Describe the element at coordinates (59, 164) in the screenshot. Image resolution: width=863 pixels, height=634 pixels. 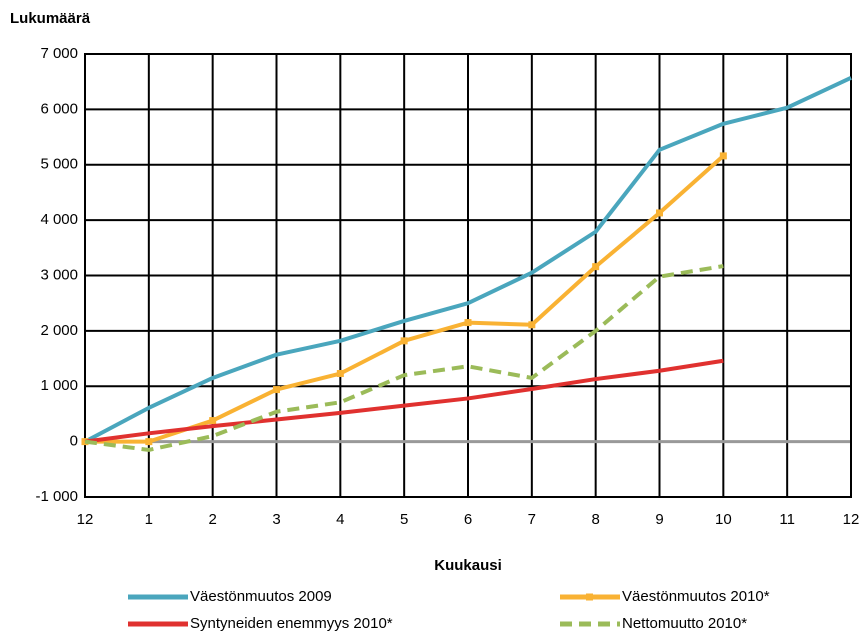
I see `y-tick-label: 5 000` at that location.